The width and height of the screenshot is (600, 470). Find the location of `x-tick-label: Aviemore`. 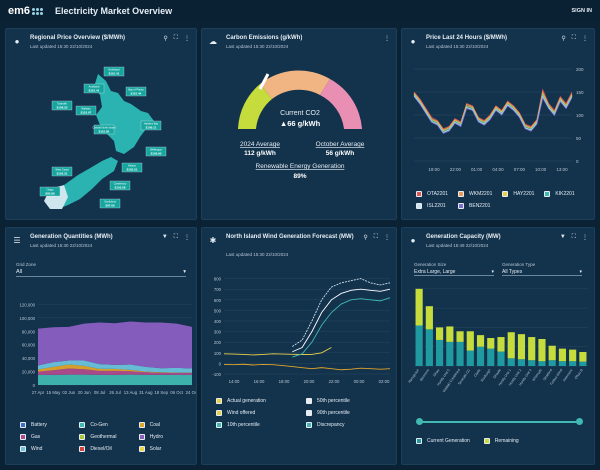

x-tick-label: Aviemore is located at coordinates (568, 375).